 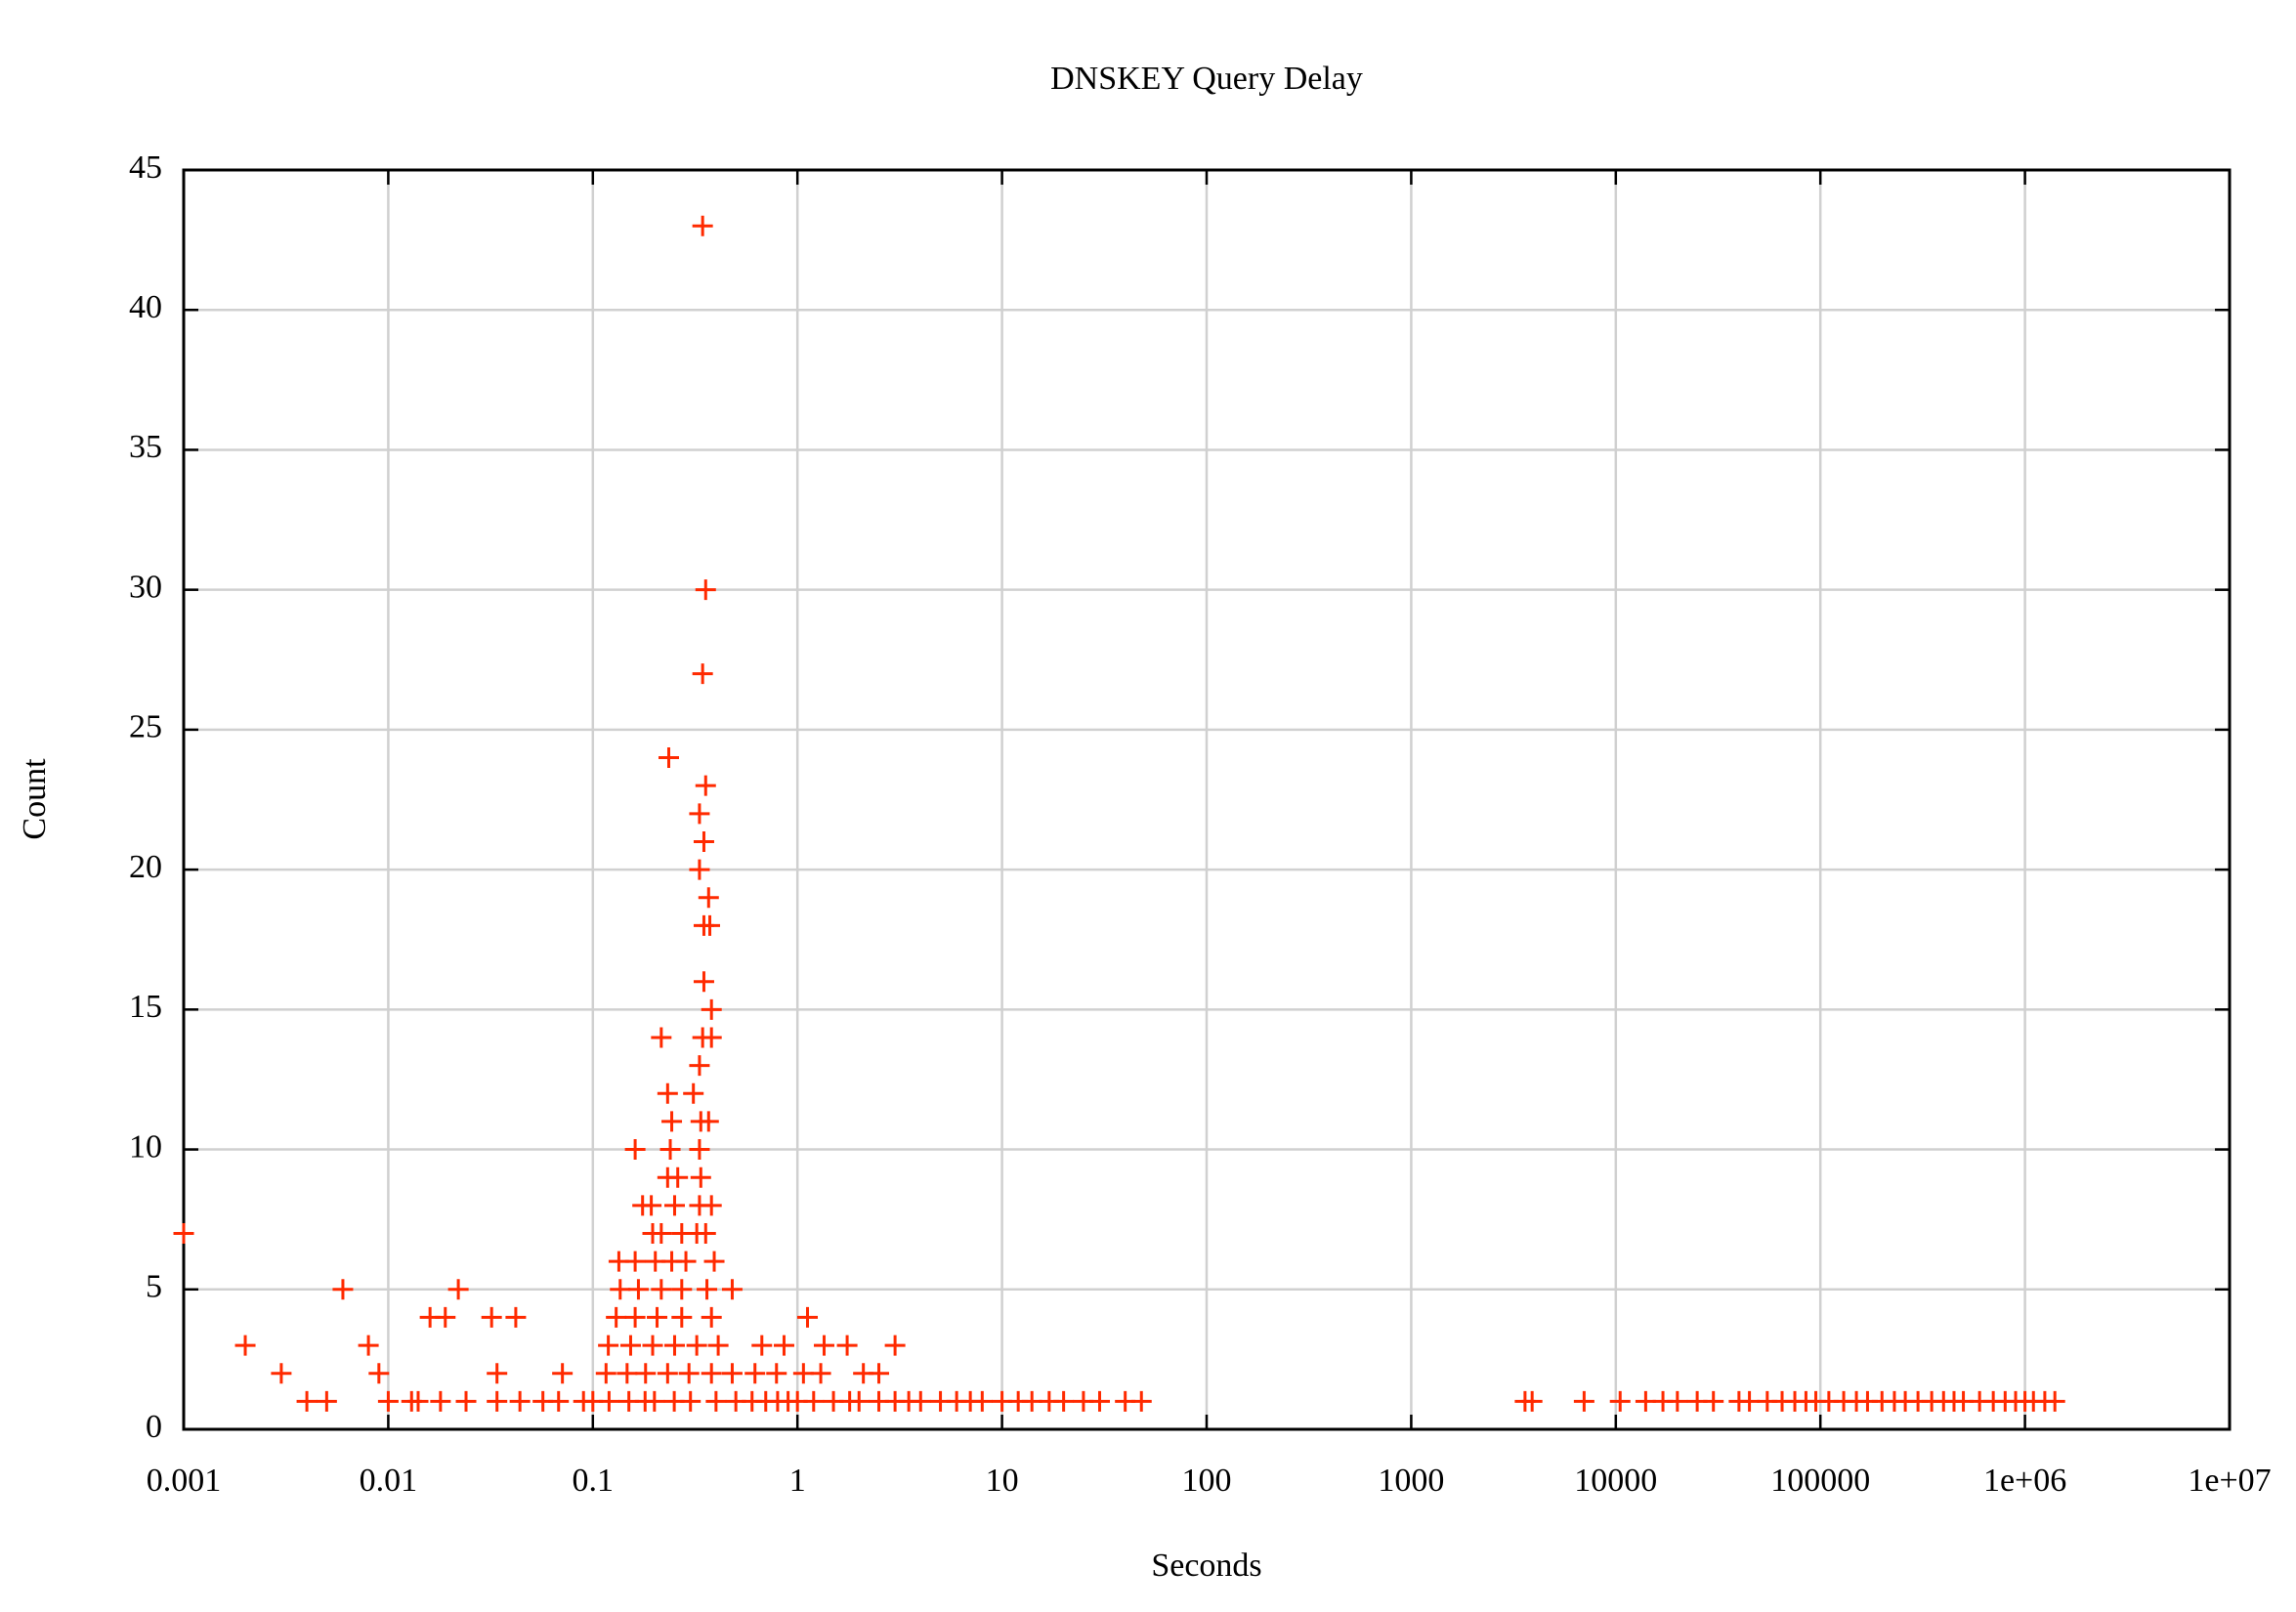 What do you see at coordinates (145, 307) in the screenshot?
I see `y-tick-label: 40` at bounding box center [145, 307].